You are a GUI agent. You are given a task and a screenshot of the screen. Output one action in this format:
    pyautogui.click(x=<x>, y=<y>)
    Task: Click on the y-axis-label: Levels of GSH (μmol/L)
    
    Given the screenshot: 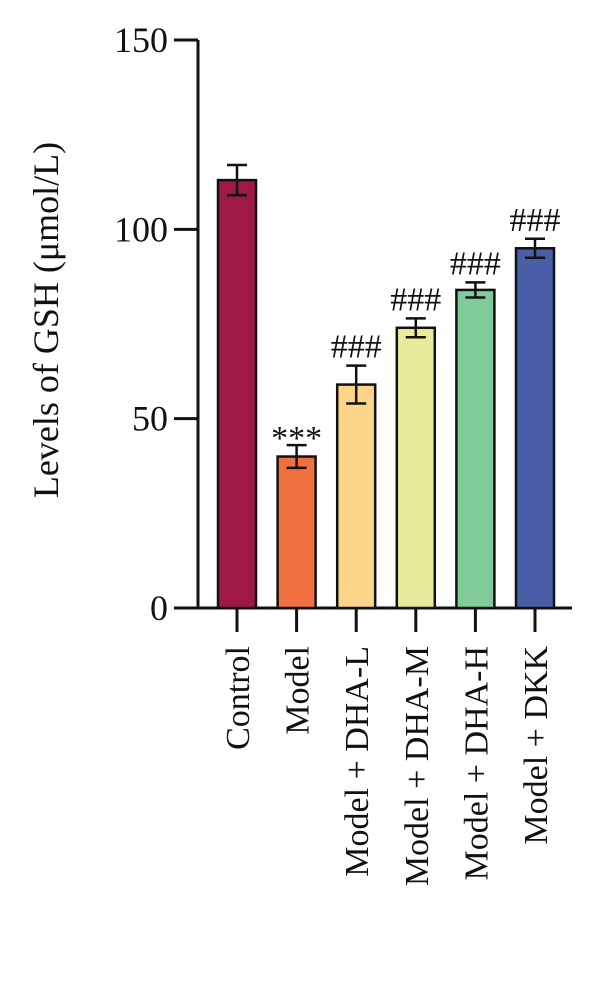 What is the action you would take?
    pyautogui.click(x=46, y=320)
    